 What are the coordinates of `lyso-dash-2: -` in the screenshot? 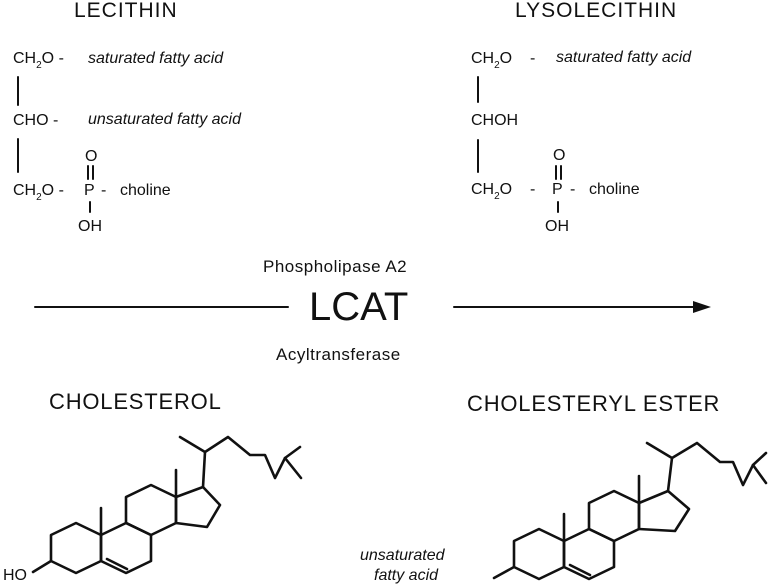 It's located at (532, 189).